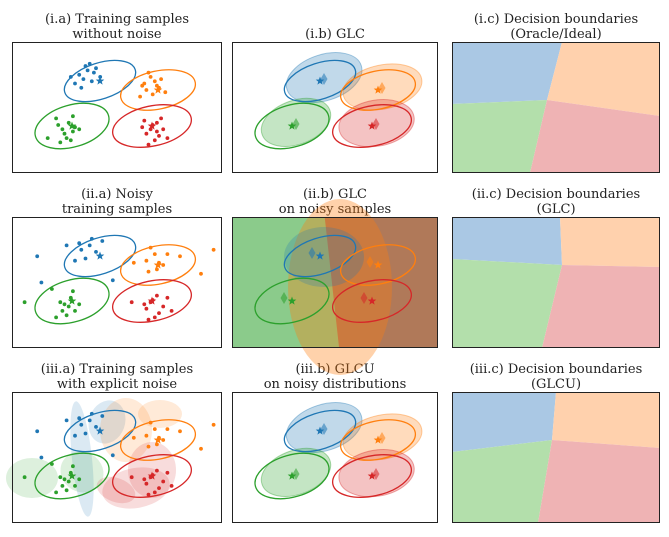 Image resolution: width=669 pixels, height=537 pixels. Describe the element at coordinates (334, 194) in the screenshot. I see `title-iib-line1: (ii.b) GLC` at that location.